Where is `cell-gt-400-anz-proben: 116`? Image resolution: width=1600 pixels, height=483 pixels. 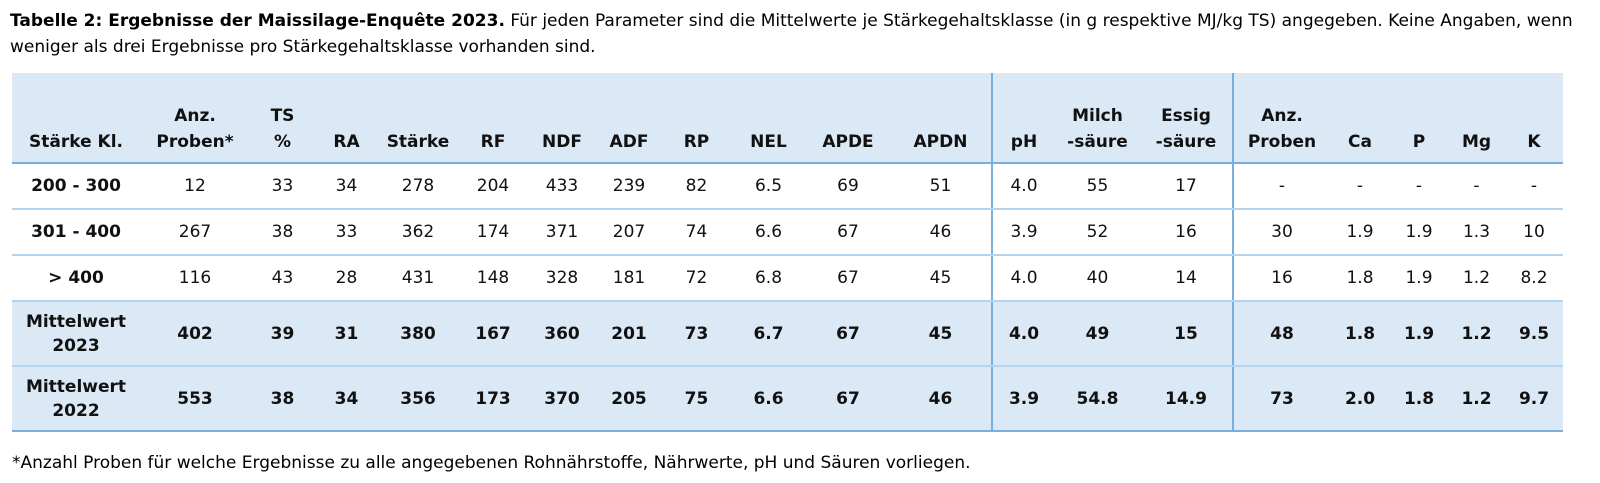
cell-gt-400-anz-proben: 116 is located at coordinates (195, 278).